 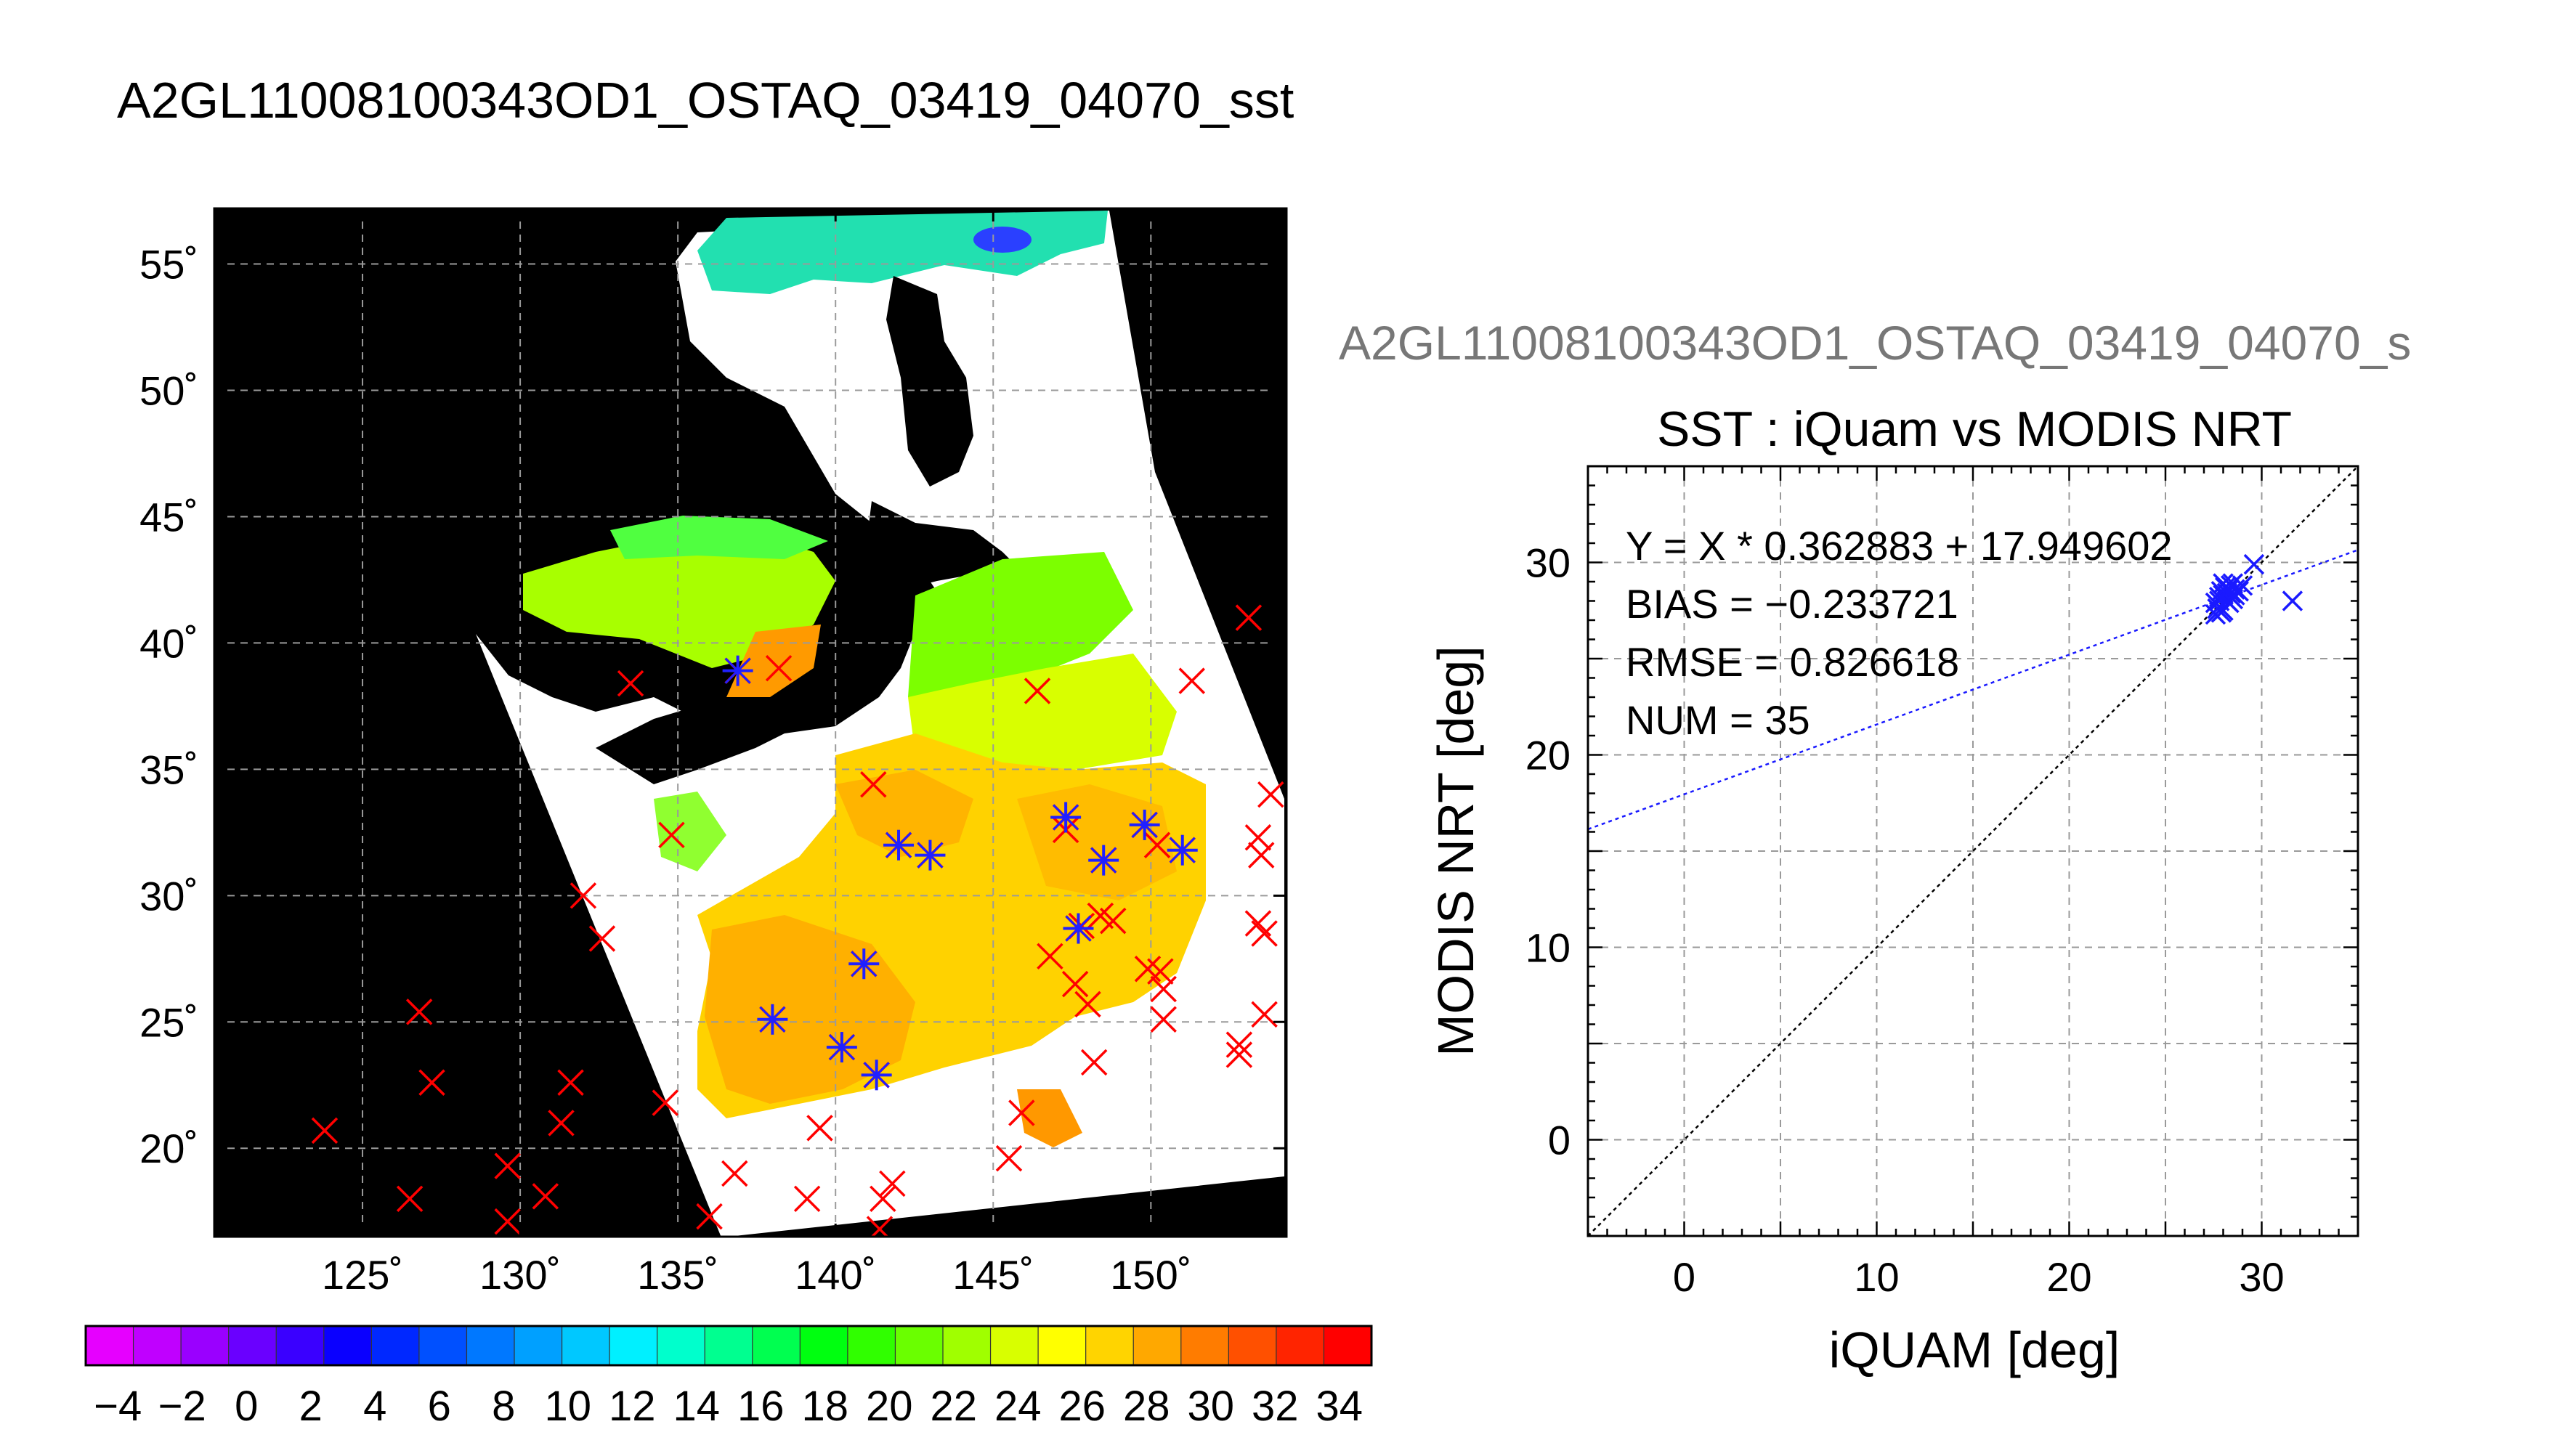 I want to click on stat-bias: BIAS = −0.233721, so click(x=1792, y=604).